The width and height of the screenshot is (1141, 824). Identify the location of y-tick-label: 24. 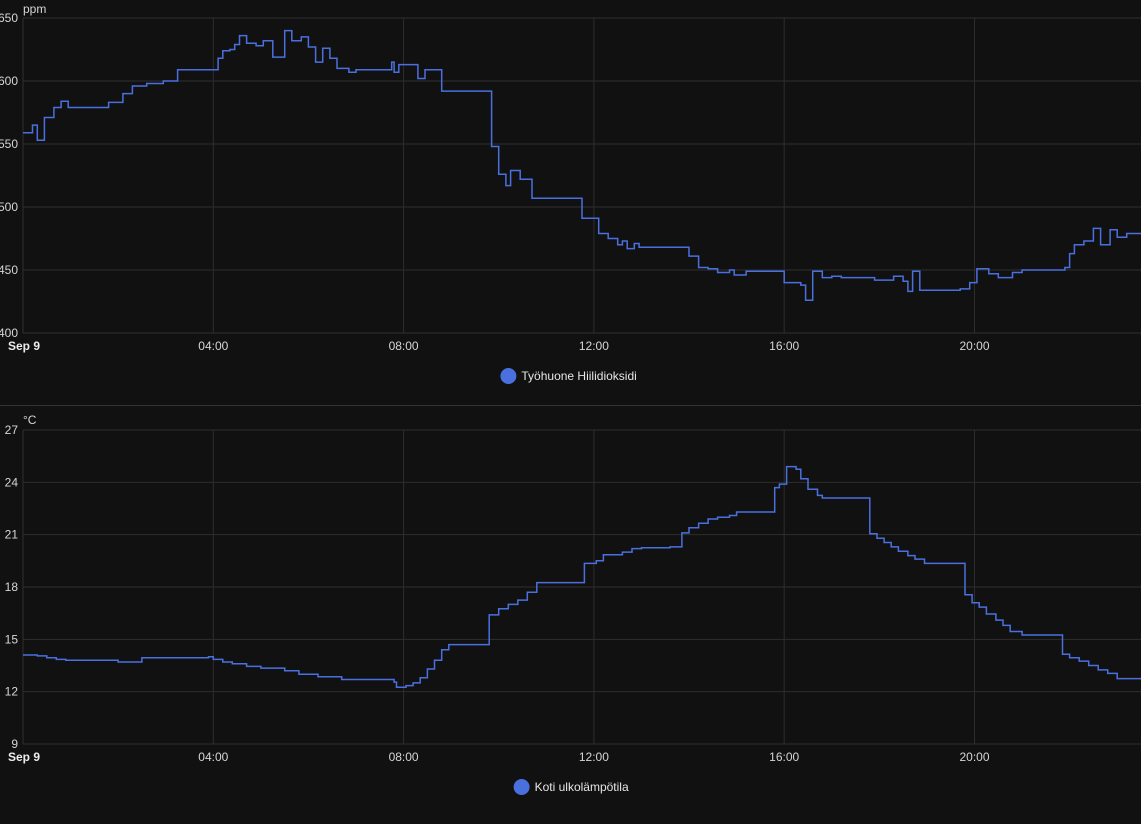
(12, 482).